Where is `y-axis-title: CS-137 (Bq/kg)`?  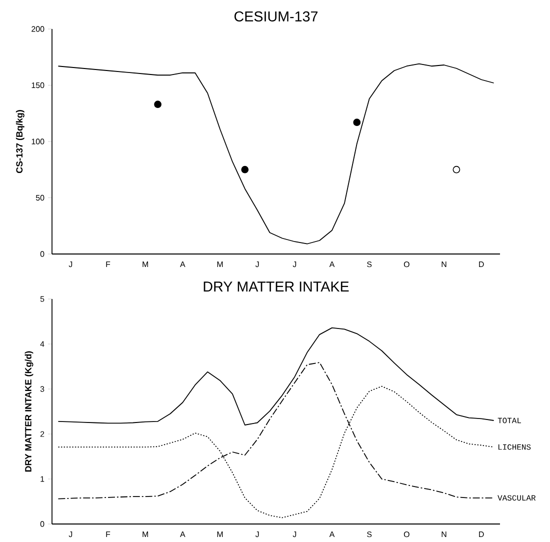 y-axis-title: CS-137 (Bq/kg) is located at coordinates (20, 142).